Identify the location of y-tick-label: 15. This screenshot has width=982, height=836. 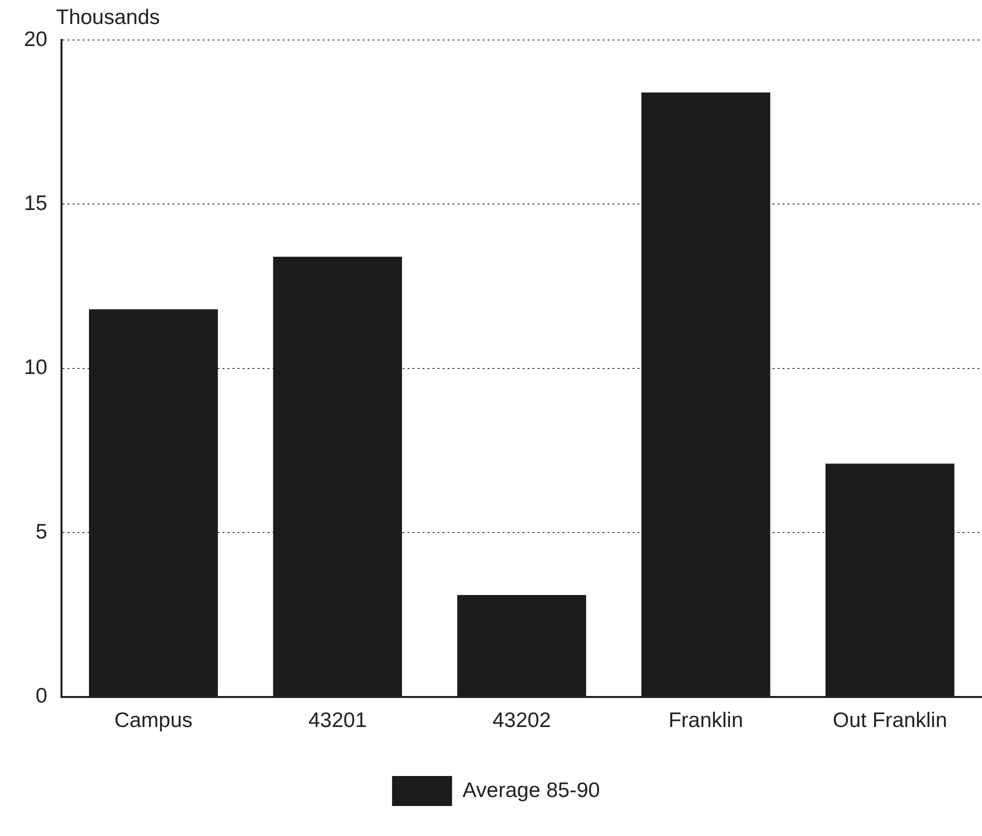
(36, 203).